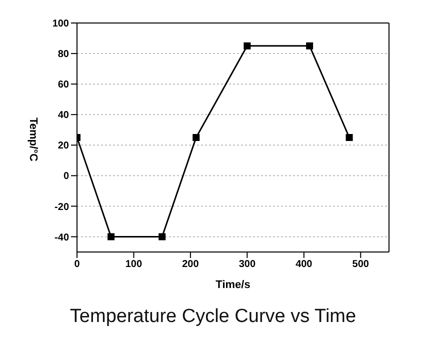 This screenshot has height=350, width=446. What do you see at coordinates (62, 207) in the screenshot?
I see `y-tick-label: -20` at bounding box center [62, 207].